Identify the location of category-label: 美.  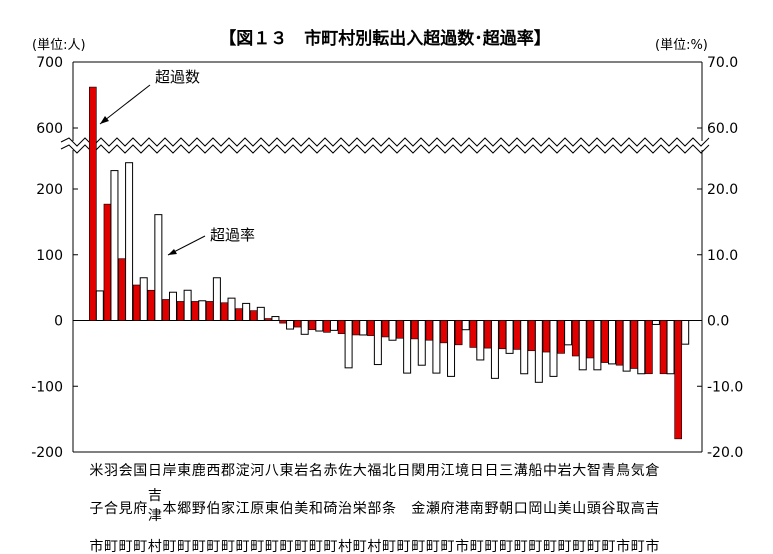
(301, 509).